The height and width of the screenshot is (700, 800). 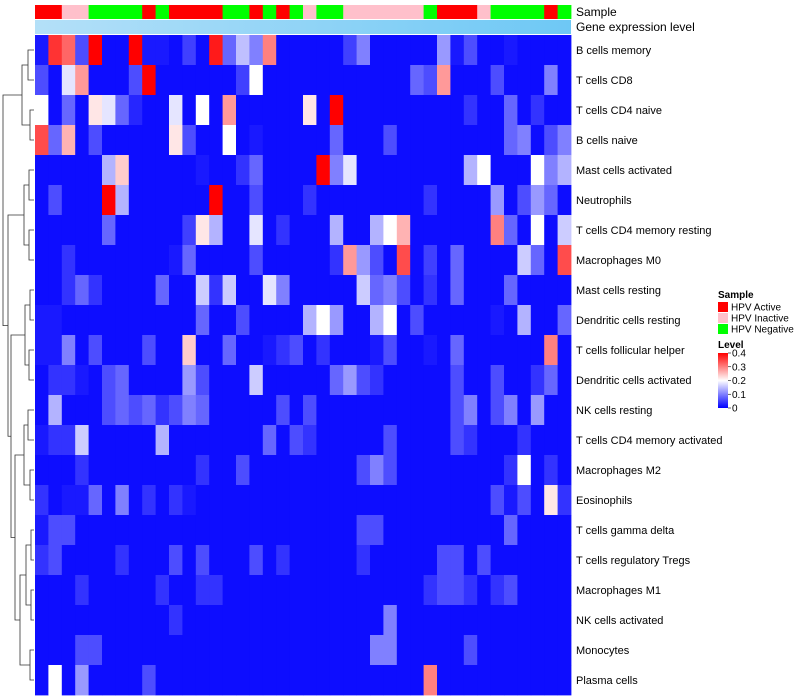 I want to click on legend-swatch, so click(x=723, y=307).